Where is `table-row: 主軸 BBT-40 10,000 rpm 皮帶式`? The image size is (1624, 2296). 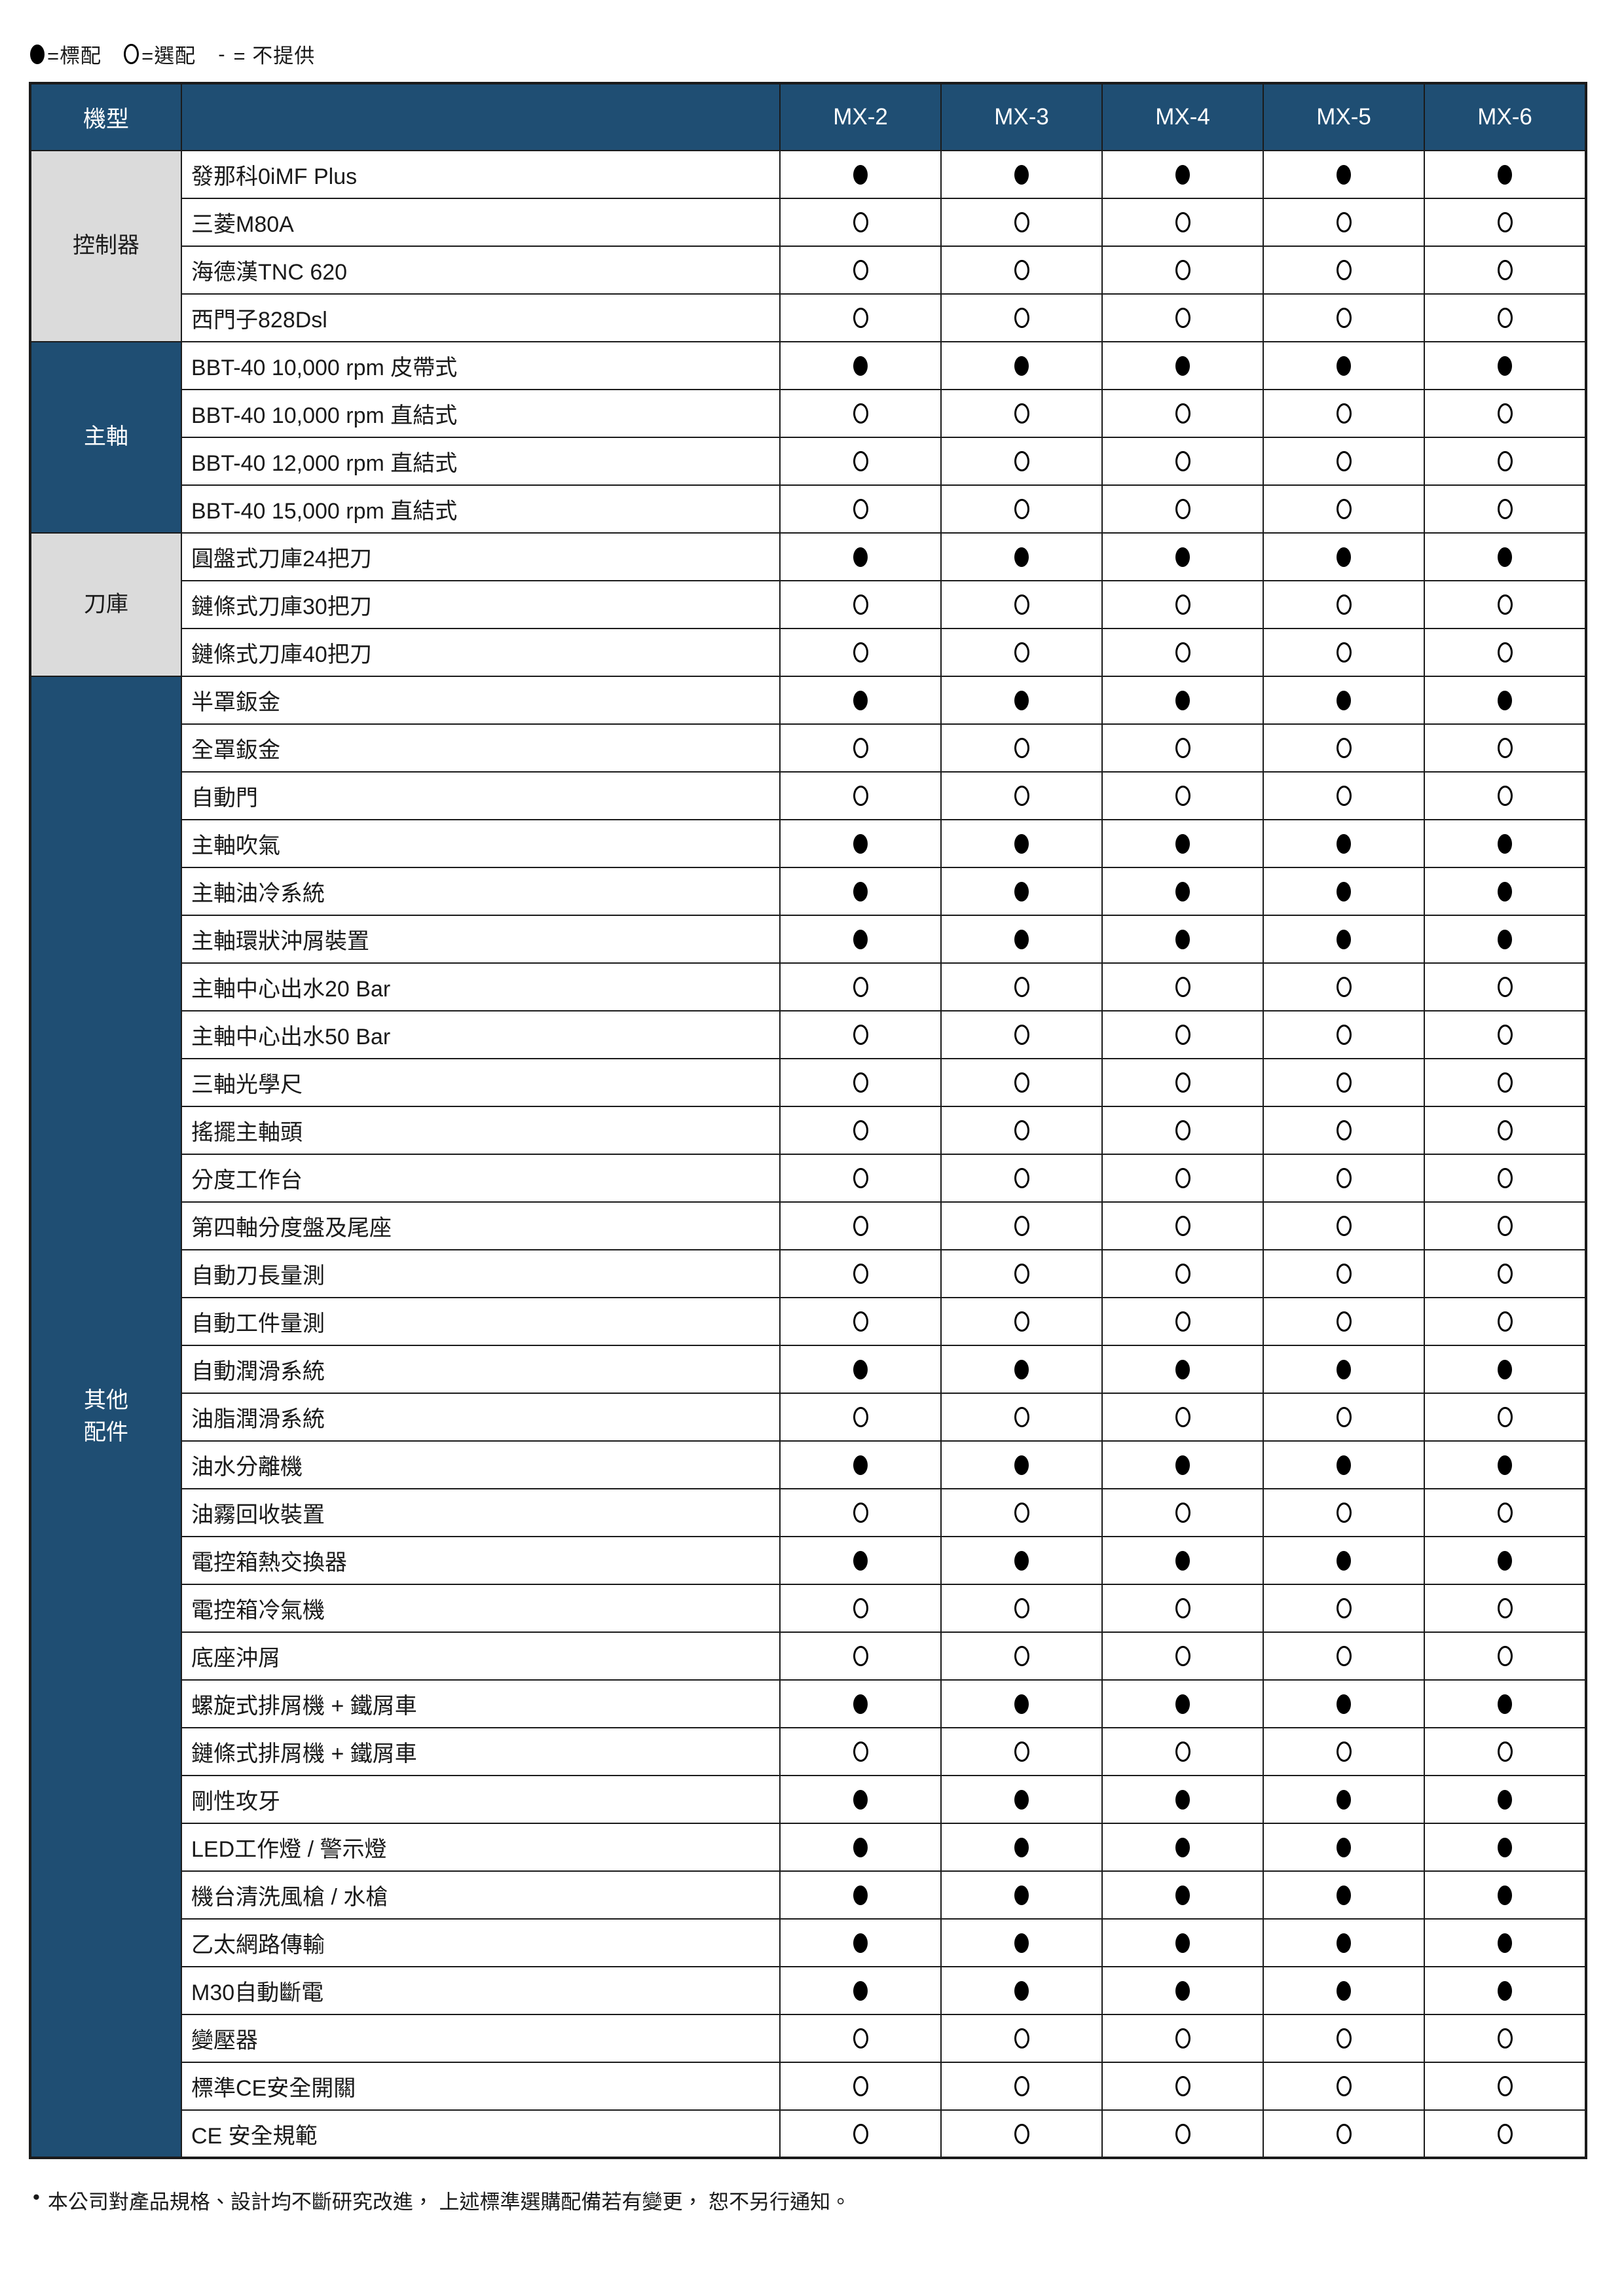 table-row: 主軸 BBT-40 10,000 rpm 皮帶式 is located at coordinates (808, 437).